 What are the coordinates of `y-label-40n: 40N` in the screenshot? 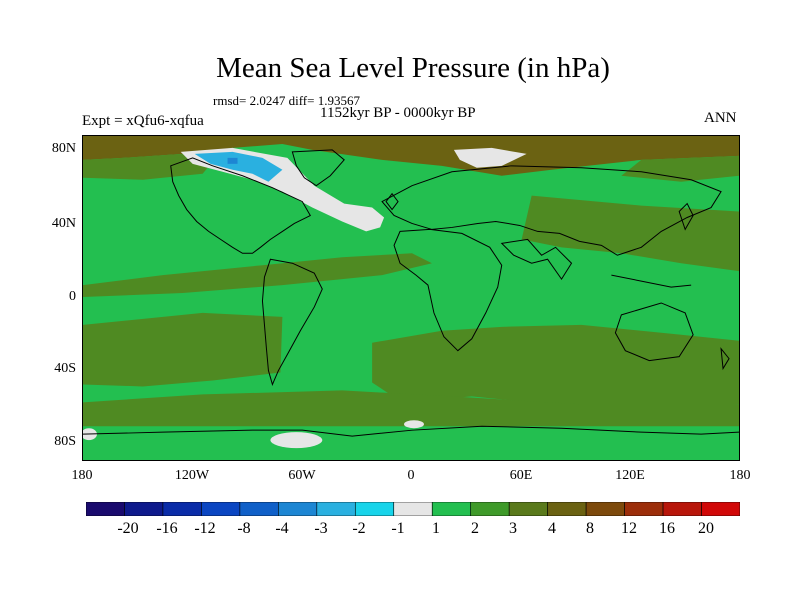 It's located at (63, 223).